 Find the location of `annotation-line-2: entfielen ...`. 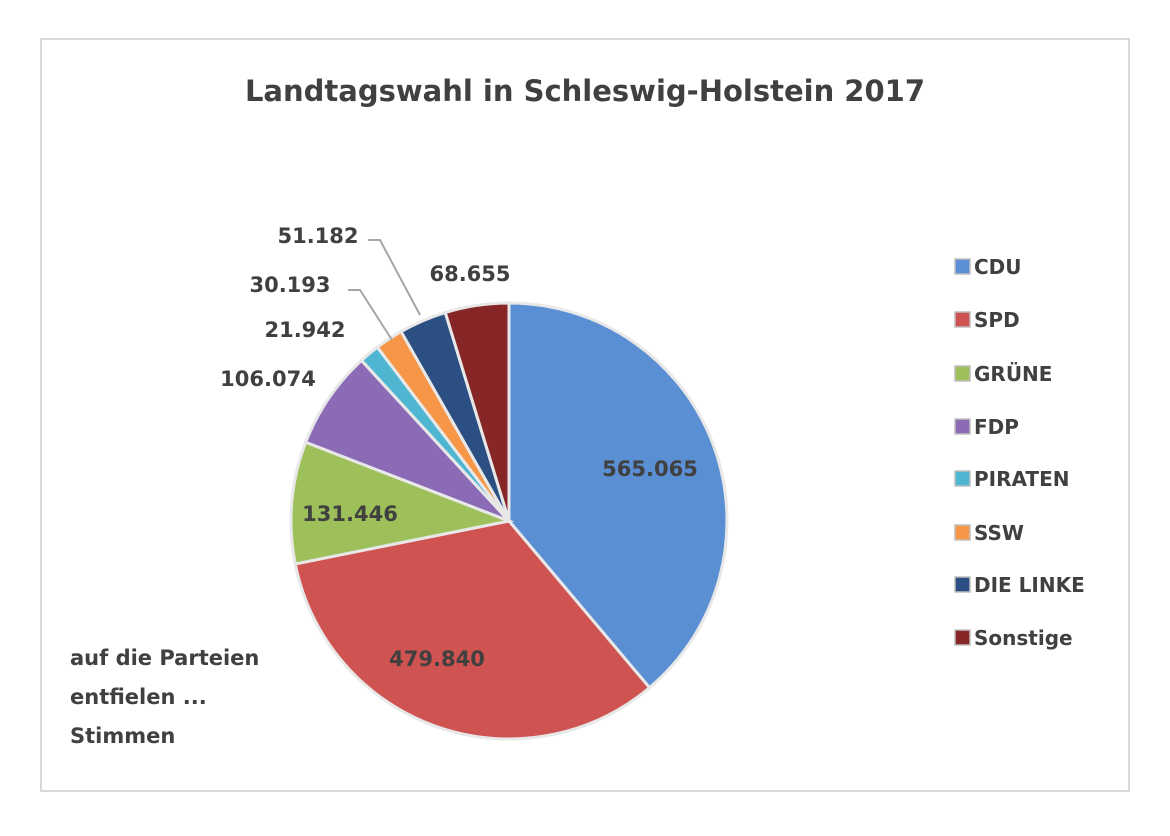

annotation-line-2: entfielen ... is located at coordinates (138, 697).